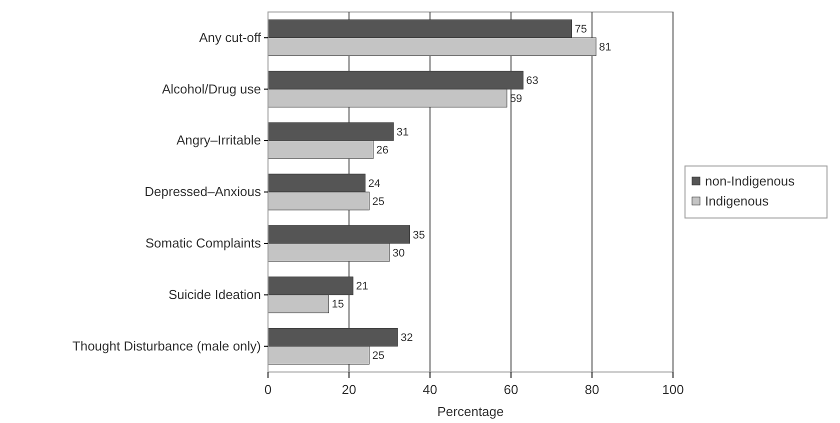 The image size is (840, 423). I want to click on data-label: 31, so click(402, 132).